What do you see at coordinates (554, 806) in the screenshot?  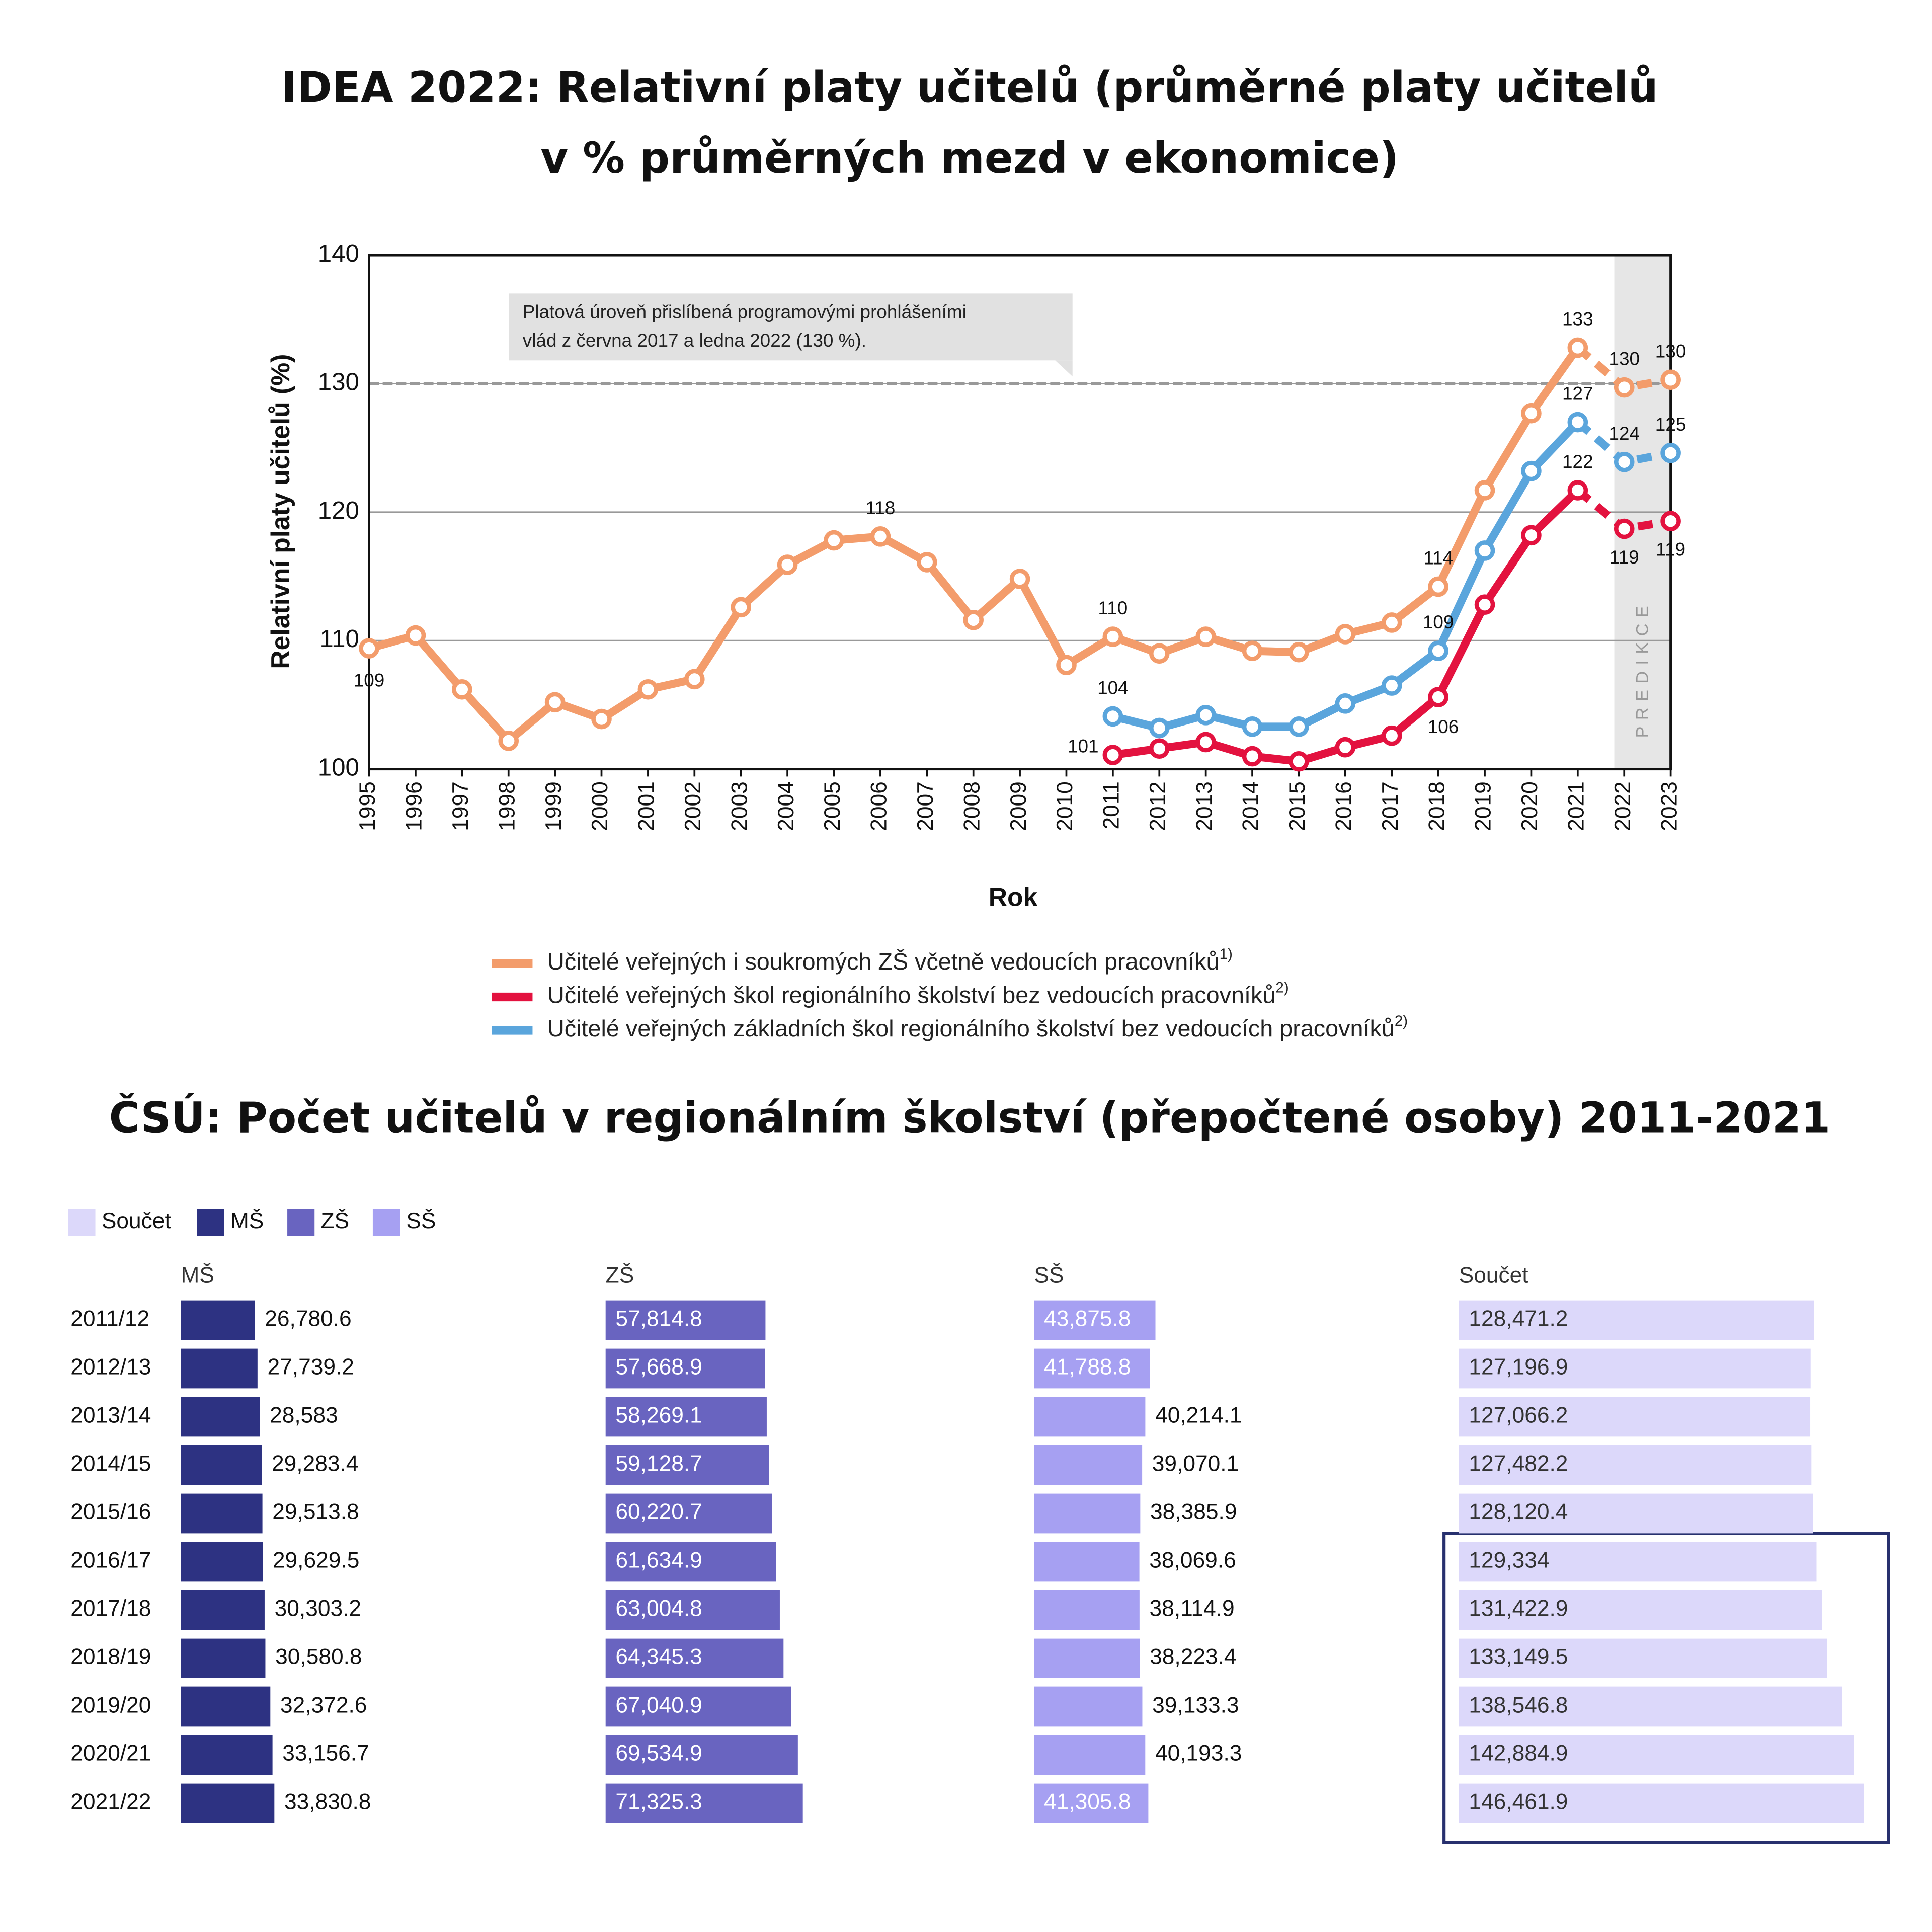 I see `x-tick-label: 1999` at bounding box center [554, 806].